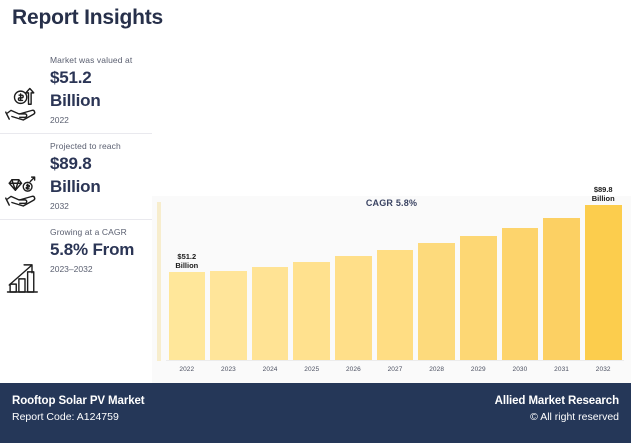 The image size is (631, 443). Describe the element at coordinates (520, 369) in the screenshot. I see `x-axis-tick-label: 2030` at that location.